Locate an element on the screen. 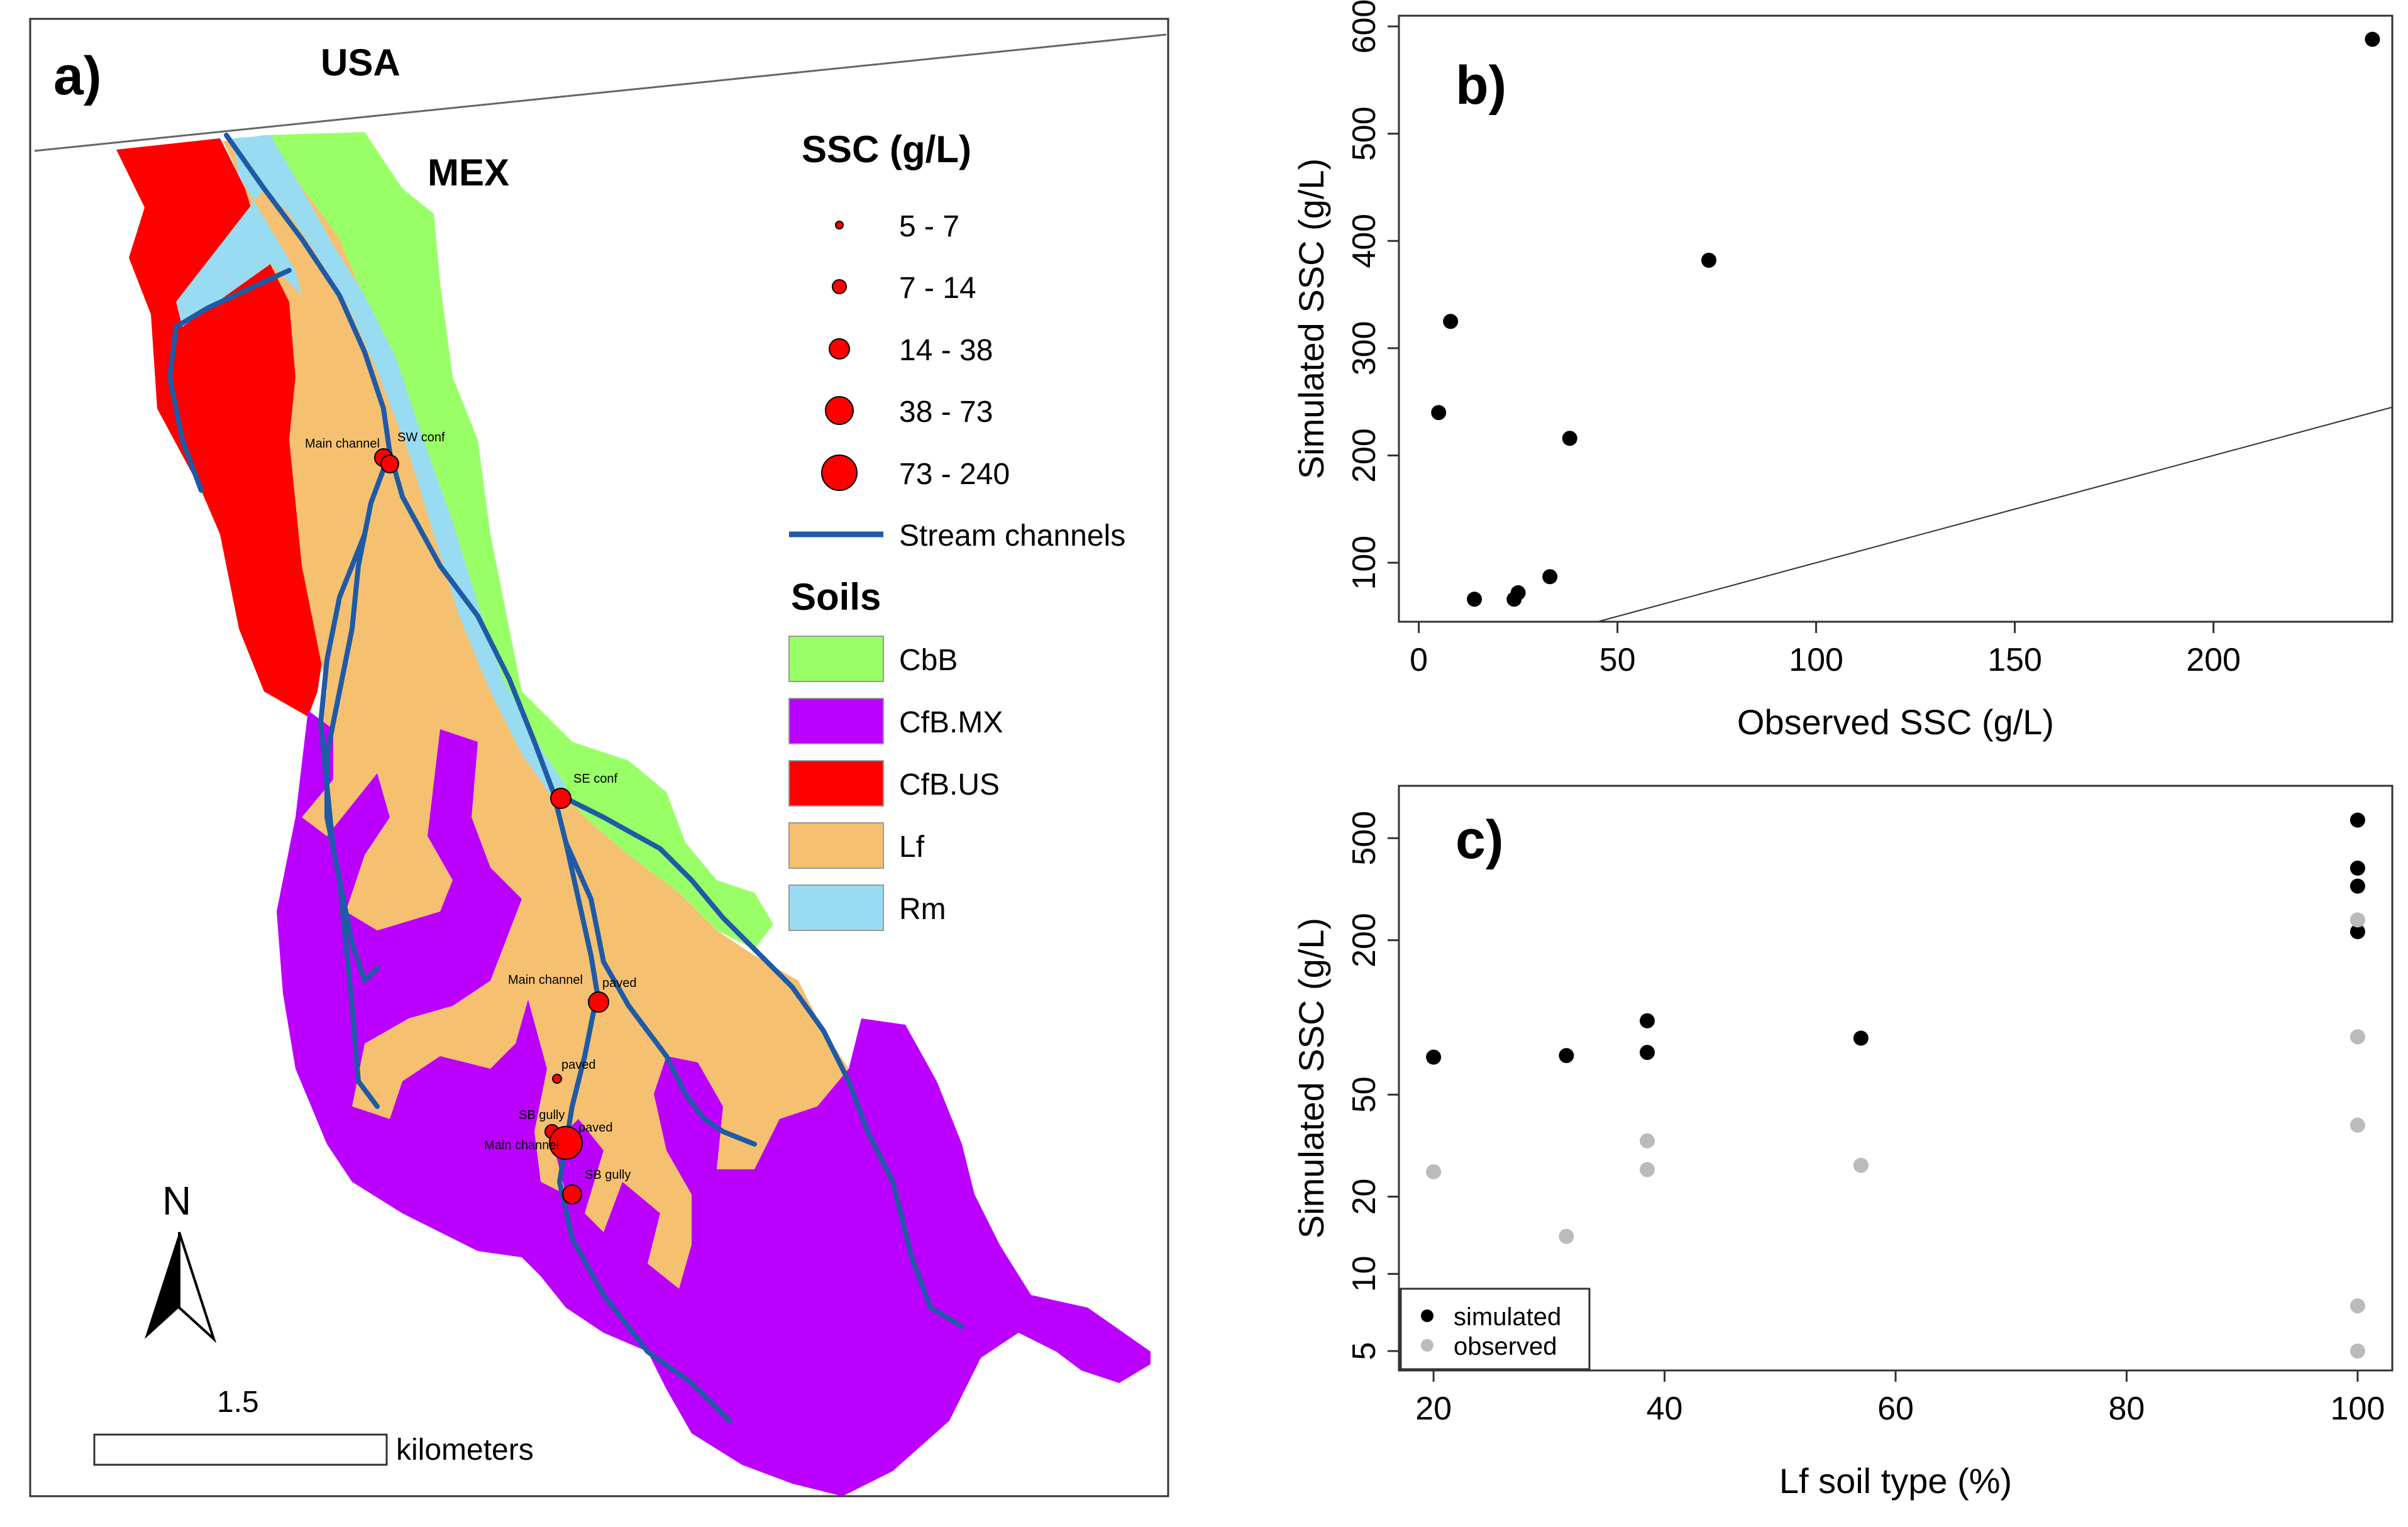  site-marker-sw-conf is located at coordinates (389, 464).